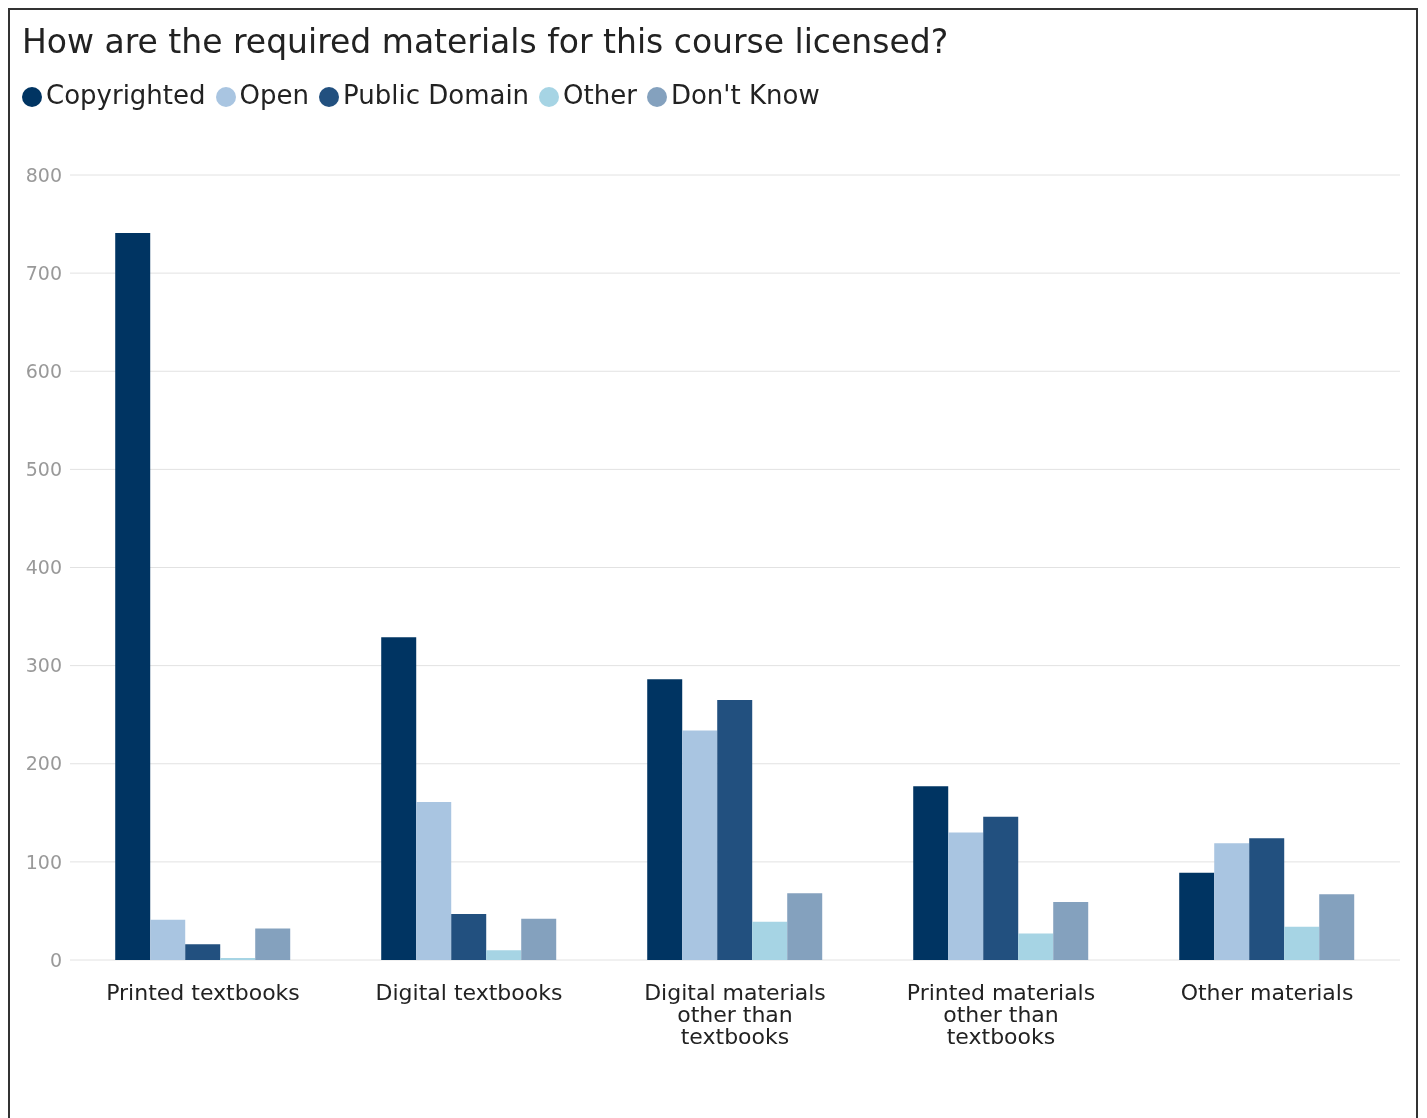 This screenshot has width=1427, height=1118. Describe the element at coordinates (43, 861) in the screenshot. I see `y-tick-label: 100` at that location.